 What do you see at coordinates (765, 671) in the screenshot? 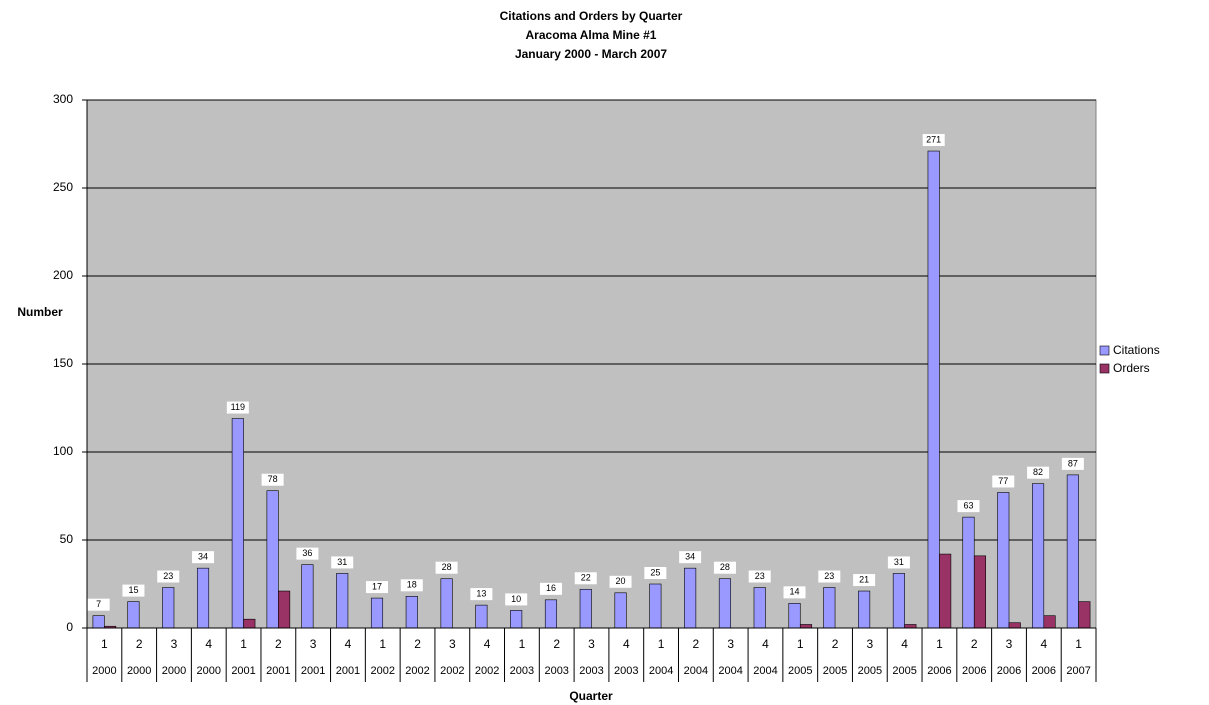
I see `x-group-label: 2004` at bounding box center [765, 671].